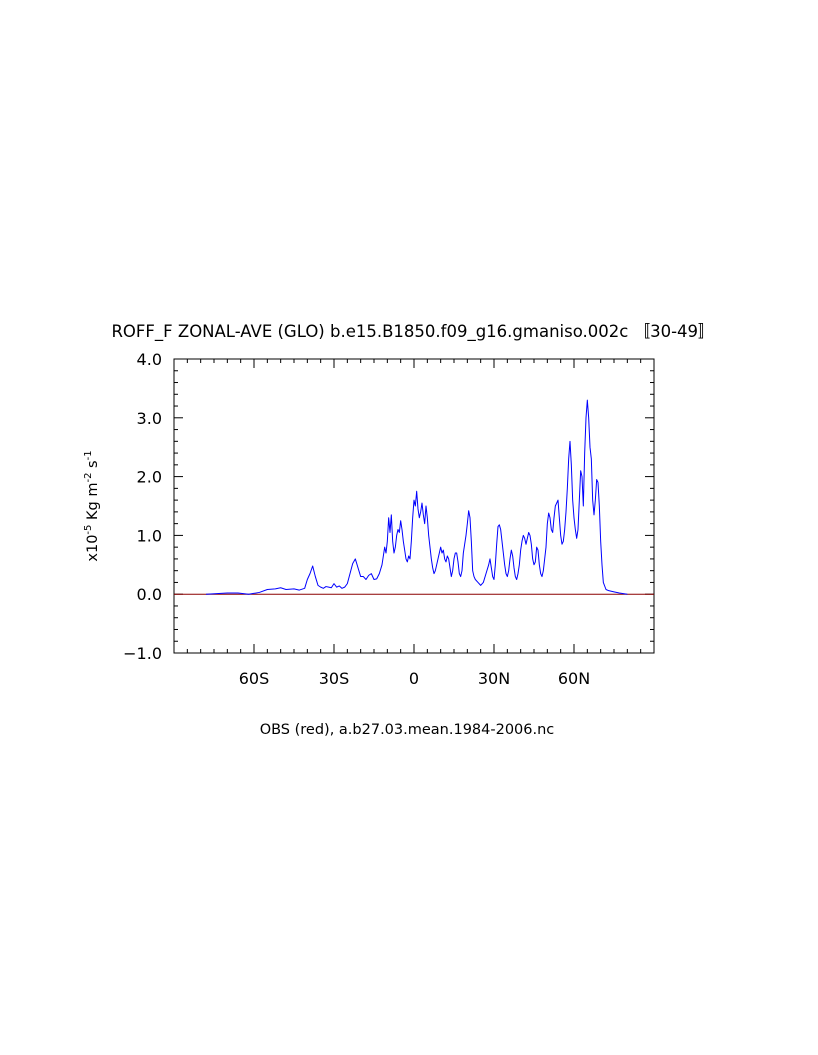 The height and width of the screenshot is (1055, 818). What do you see at coordinates (414, 678) in the screenshot?
I see `x-tick-label: 0` at bounding box center [414, 678].